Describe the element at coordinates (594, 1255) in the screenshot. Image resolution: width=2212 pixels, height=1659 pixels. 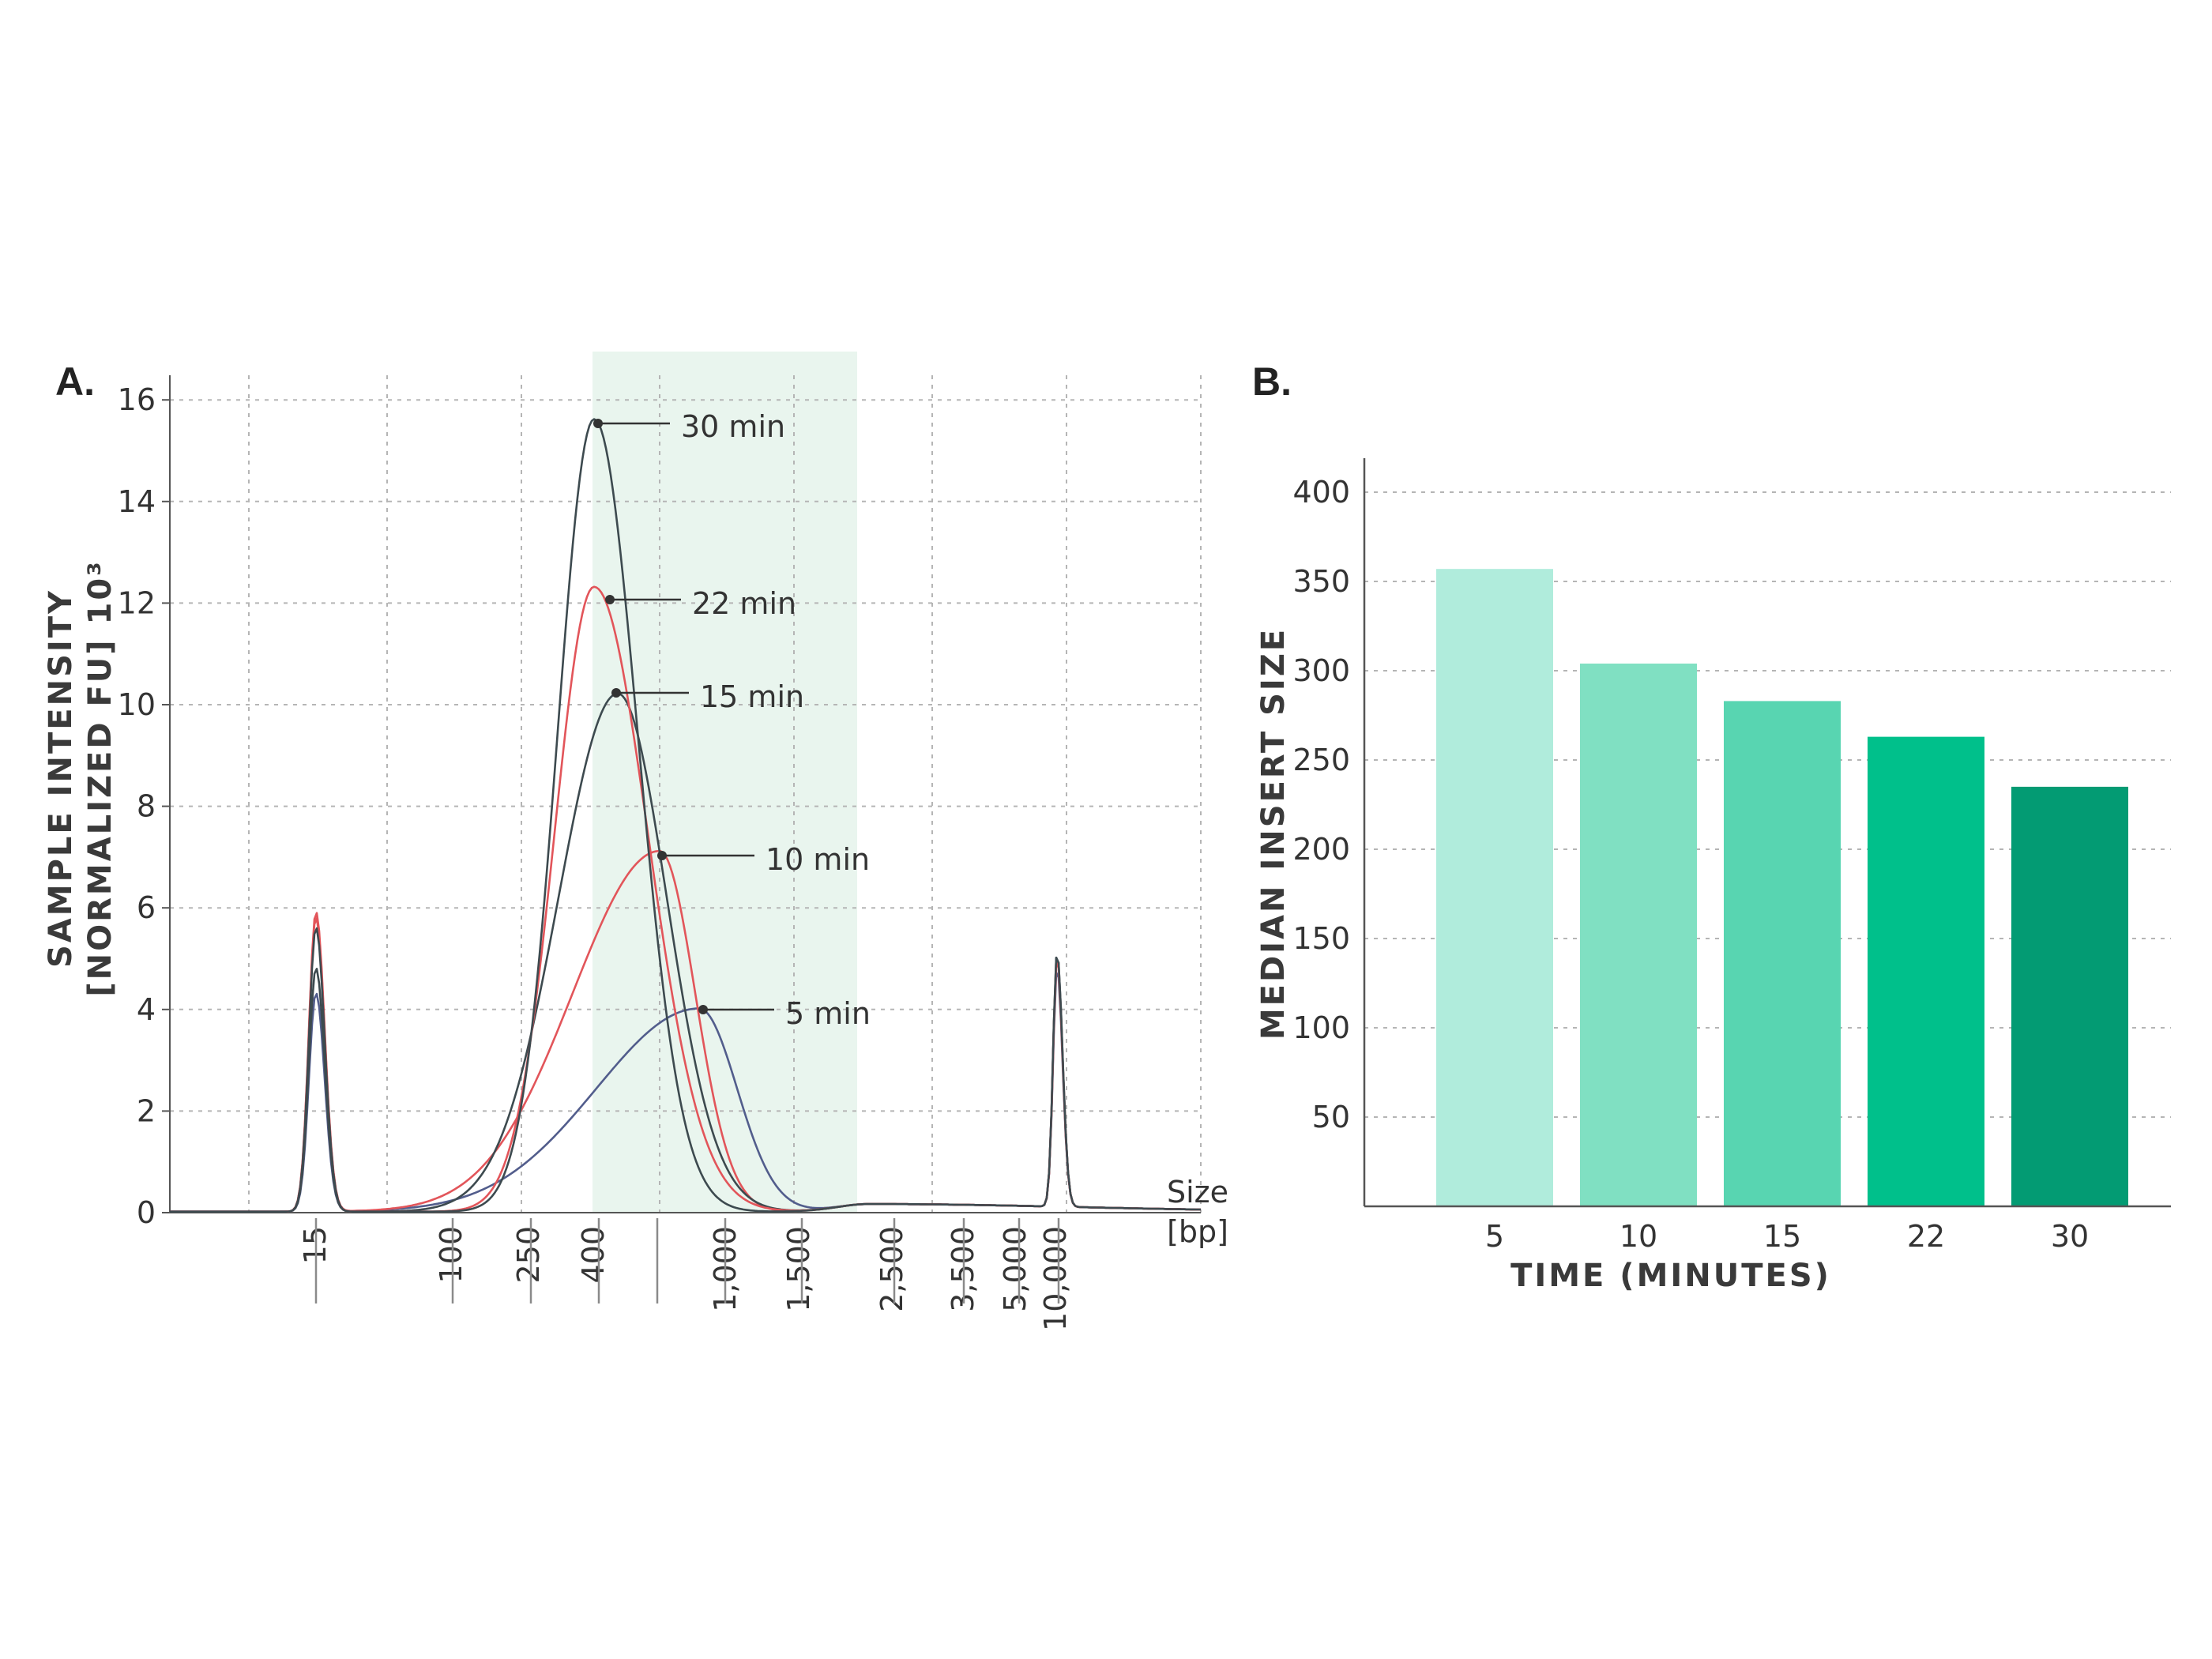
I see `x-tick-label: 400` at that location.